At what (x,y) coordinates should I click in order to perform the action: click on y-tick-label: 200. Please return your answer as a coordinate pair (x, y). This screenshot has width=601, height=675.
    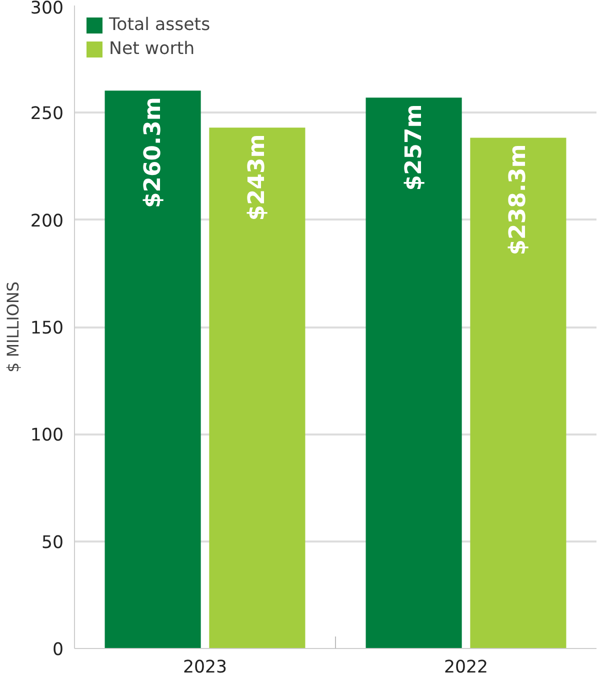
    Looking at the image, I should click on (47, 221).